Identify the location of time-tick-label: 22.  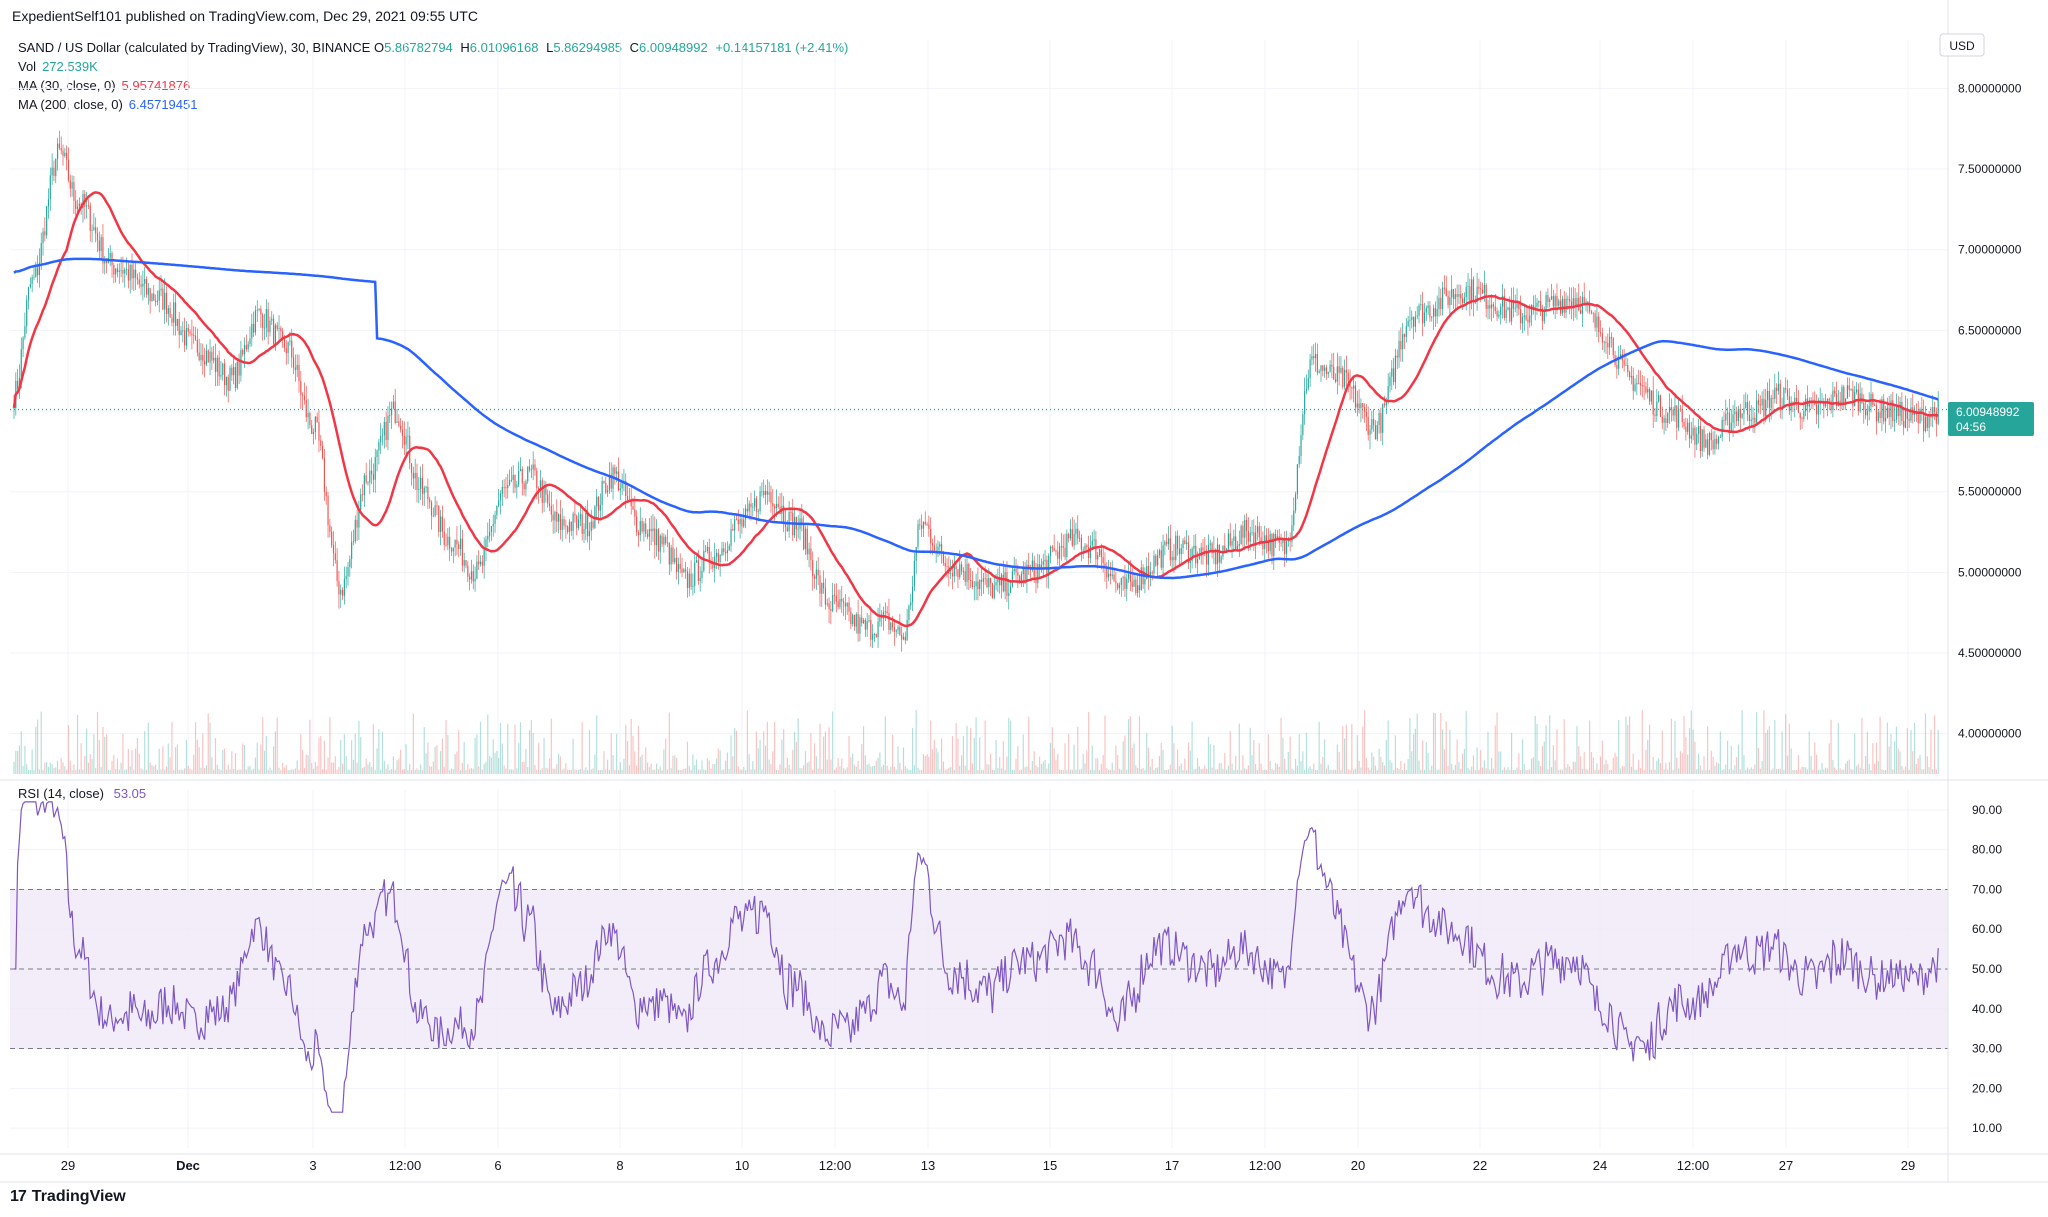
(1480, 1165).